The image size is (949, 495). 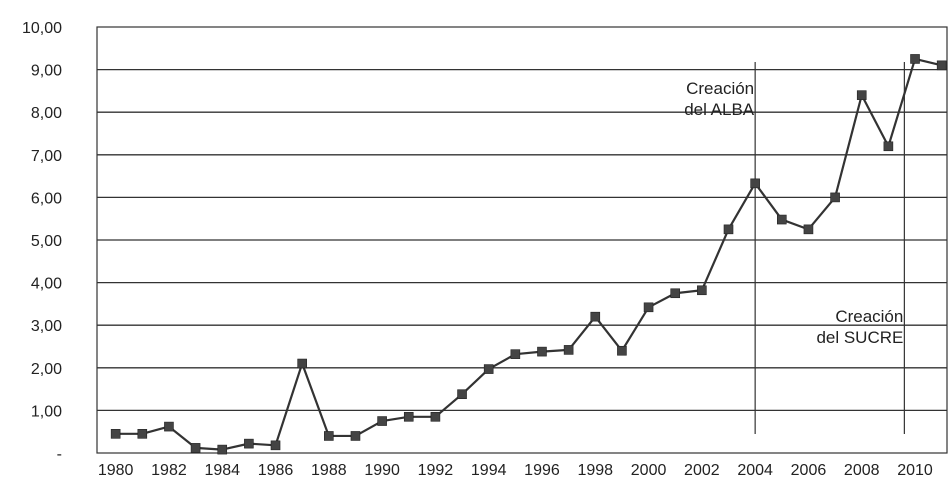 What do you see at coordinates (46, 411) in the screenshot?
I see `y-tick-label: 1,00` at bounding box center [46, 411].